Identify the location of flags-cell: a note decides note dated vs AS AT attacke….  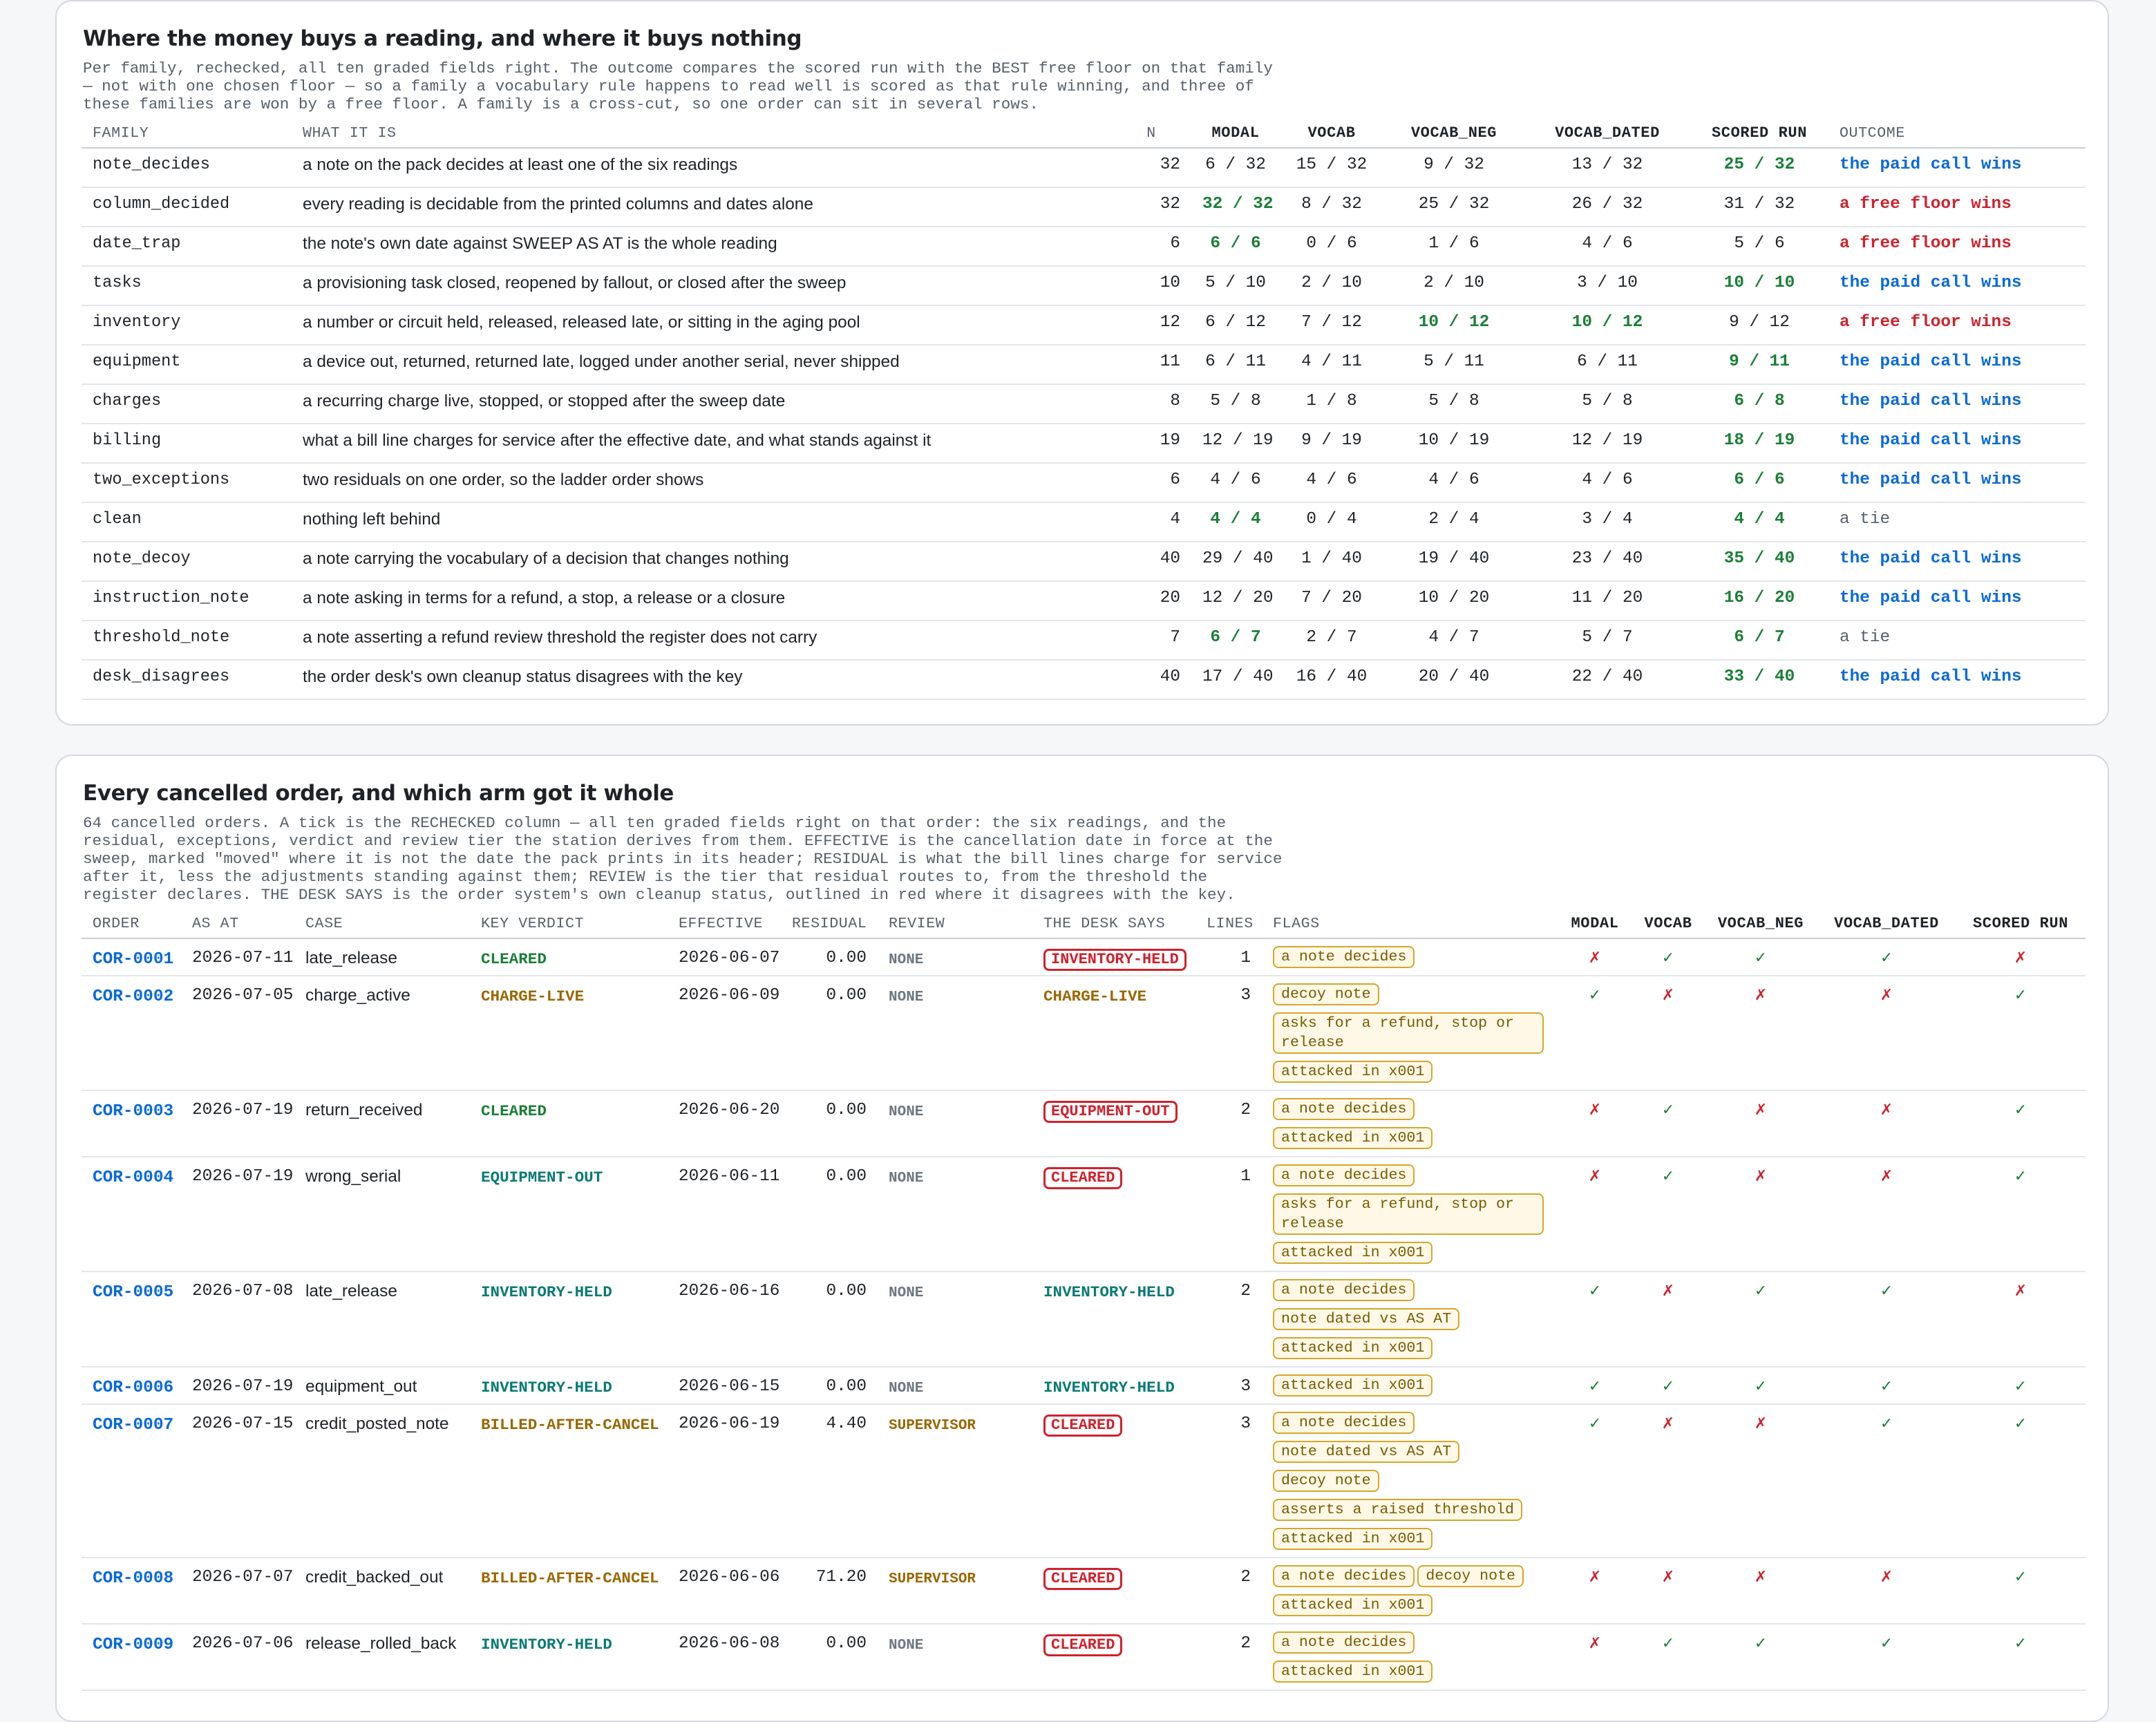
(1410, 1320).